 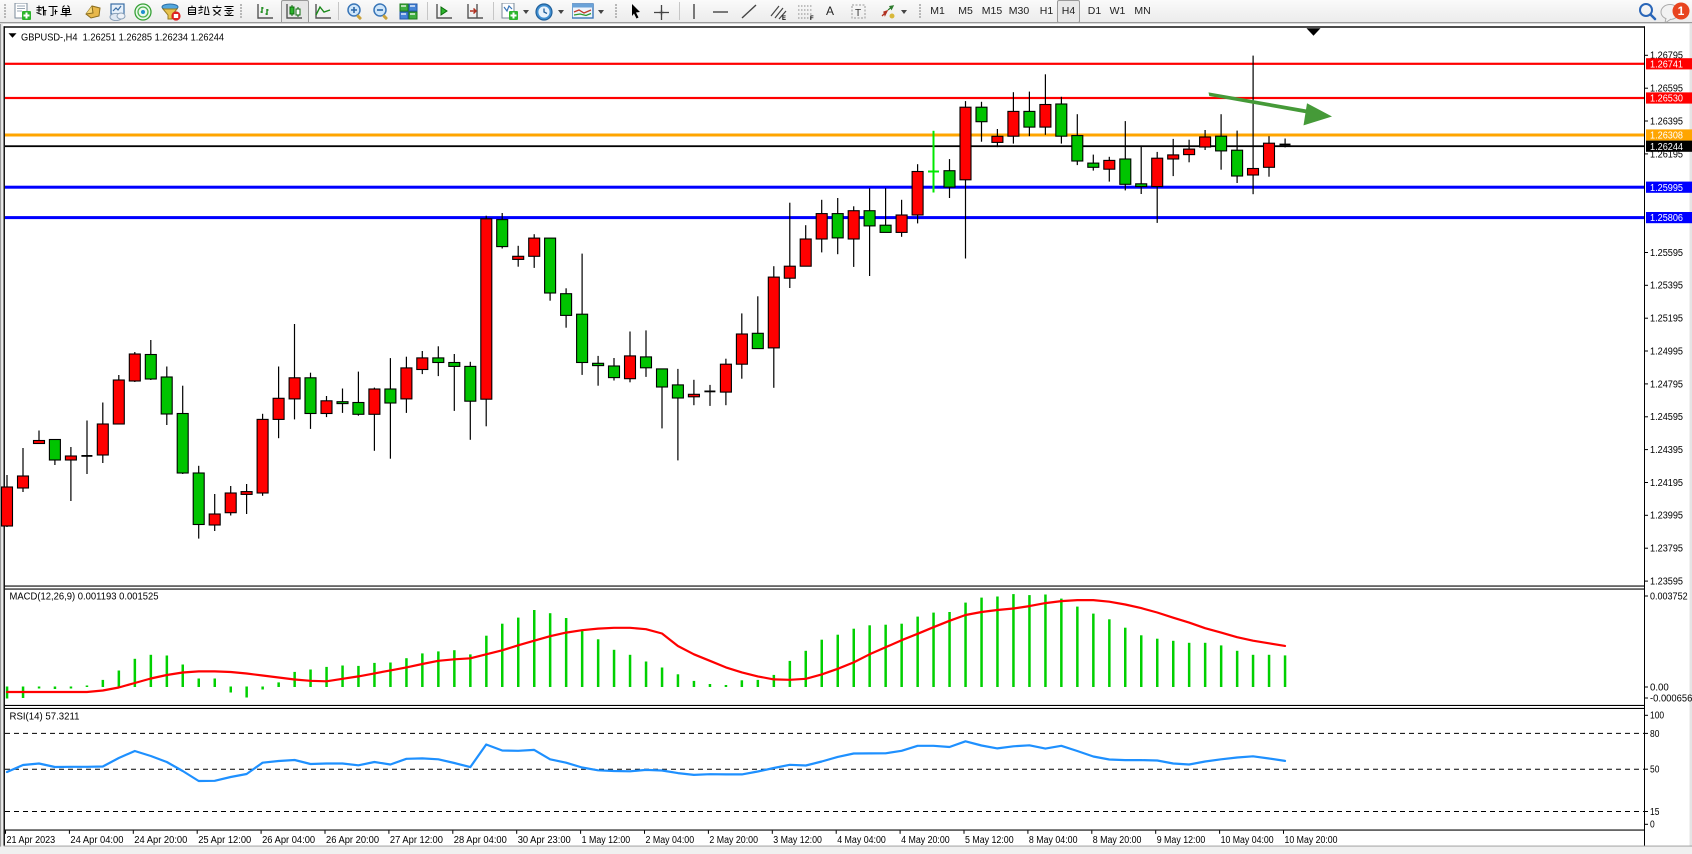 I want to click on svg-text: 1.25595, so click(x=1666, y=253).